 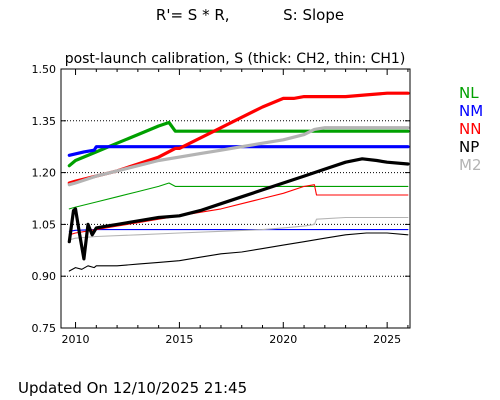 I want to click on y-tick-label: 0.75, so click(x=44, y=328).